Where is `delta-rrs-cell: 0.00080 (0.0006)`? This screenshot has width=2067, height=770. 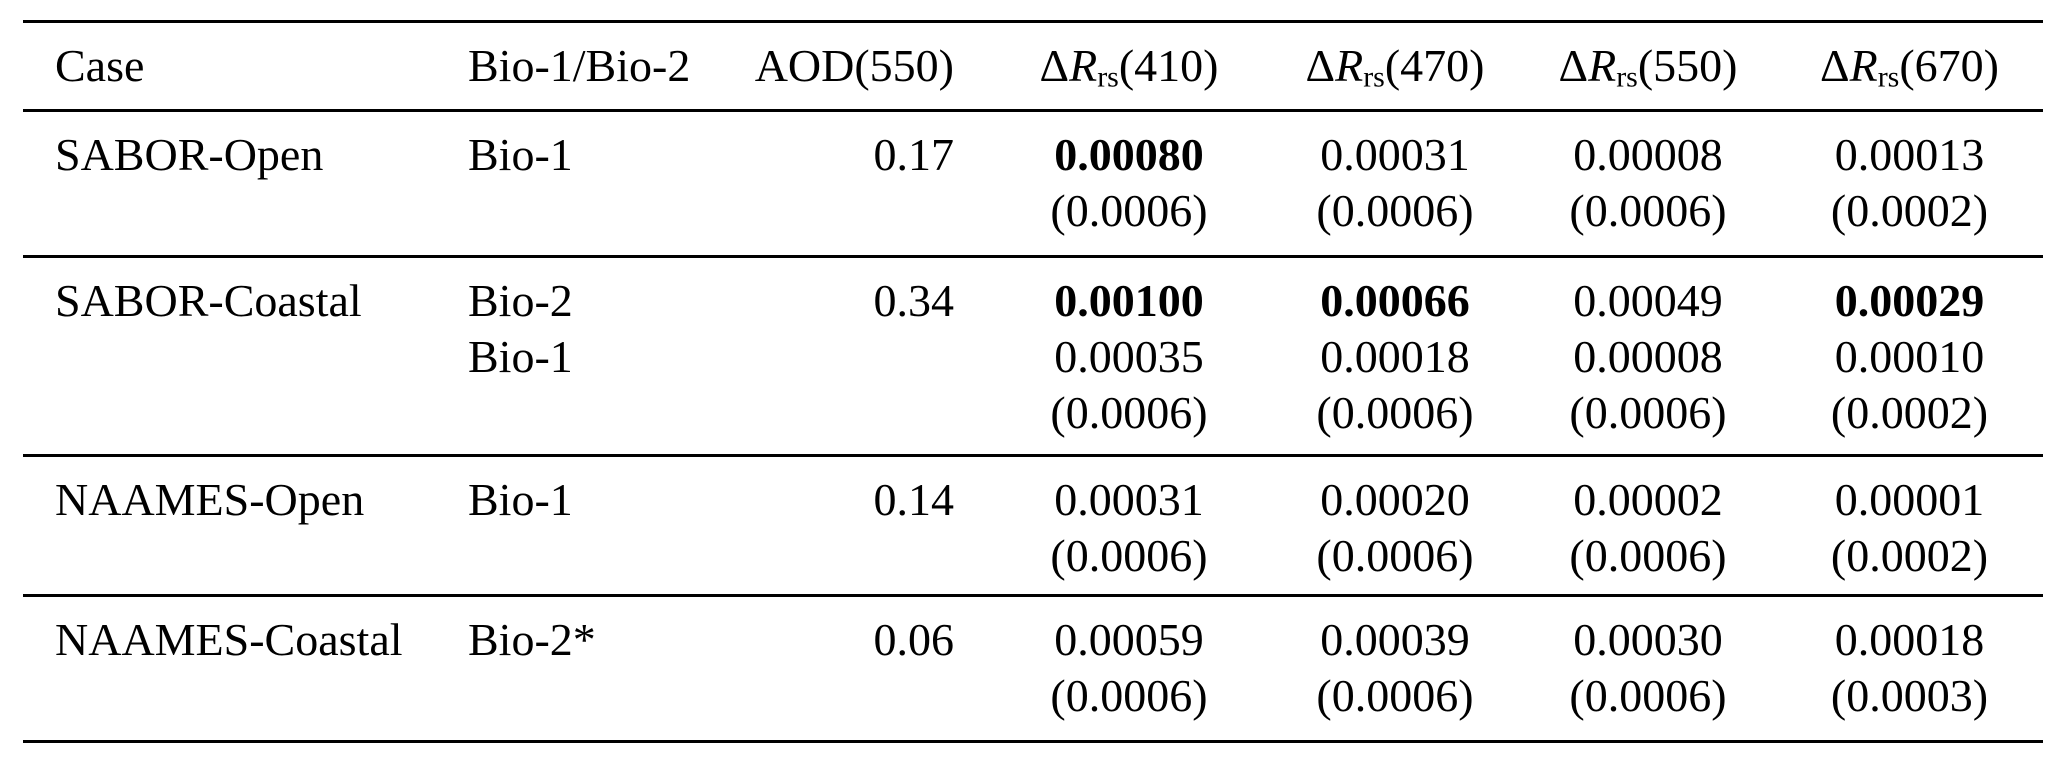
delta-rrs-cell: 0.00080 (0.0006) is located at coordinates (1129, 184).